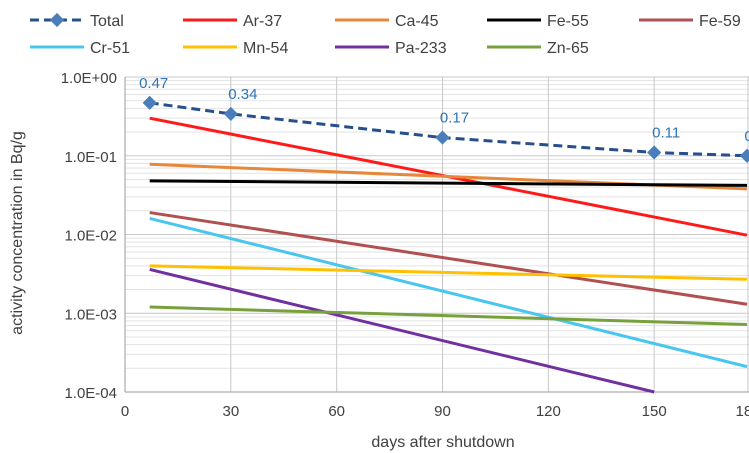 The width and height of the screenshot is (749, 453). What do you see at coordinates (90, 157) in the screenshot?
I see `y-tick-label: 1.0E-01` at bounding box center [90, 157].